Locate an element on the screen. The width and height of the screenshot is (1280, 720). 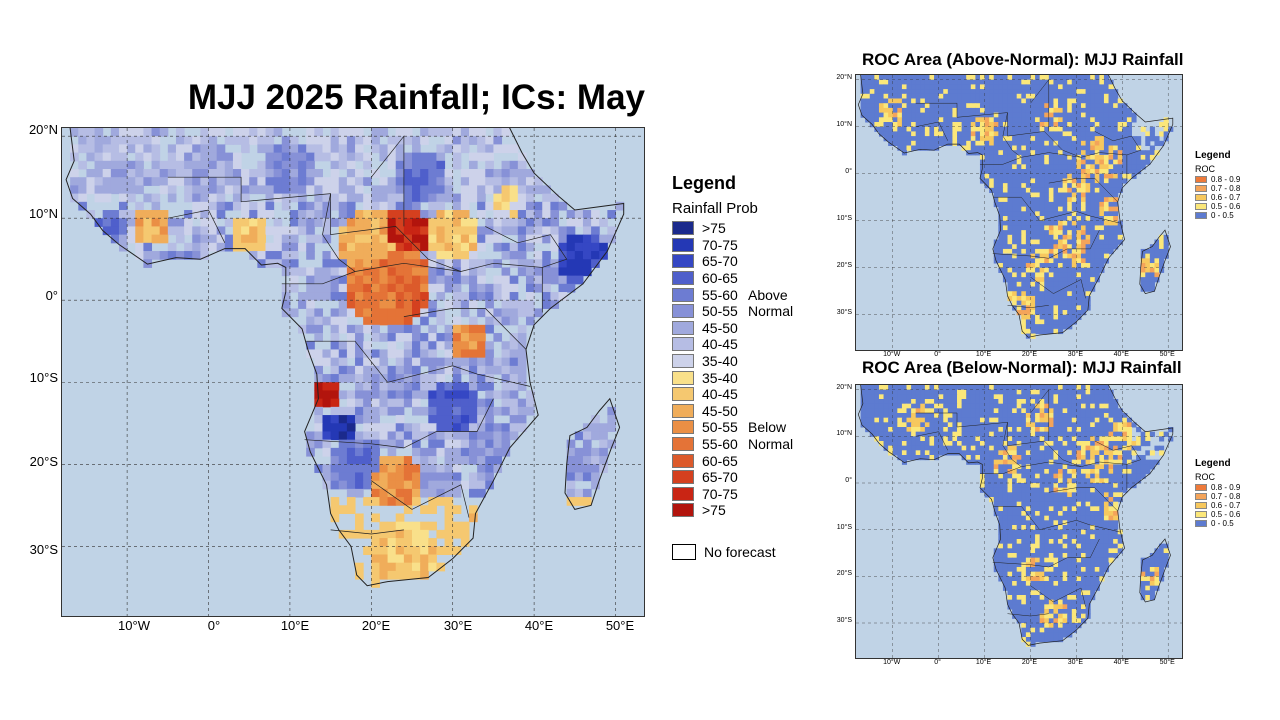
roc-below-normal-map is located at coordinates (1019, 521).